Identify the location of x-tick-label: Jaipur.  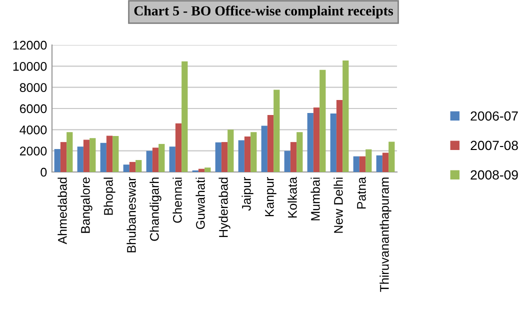
(248, 194).